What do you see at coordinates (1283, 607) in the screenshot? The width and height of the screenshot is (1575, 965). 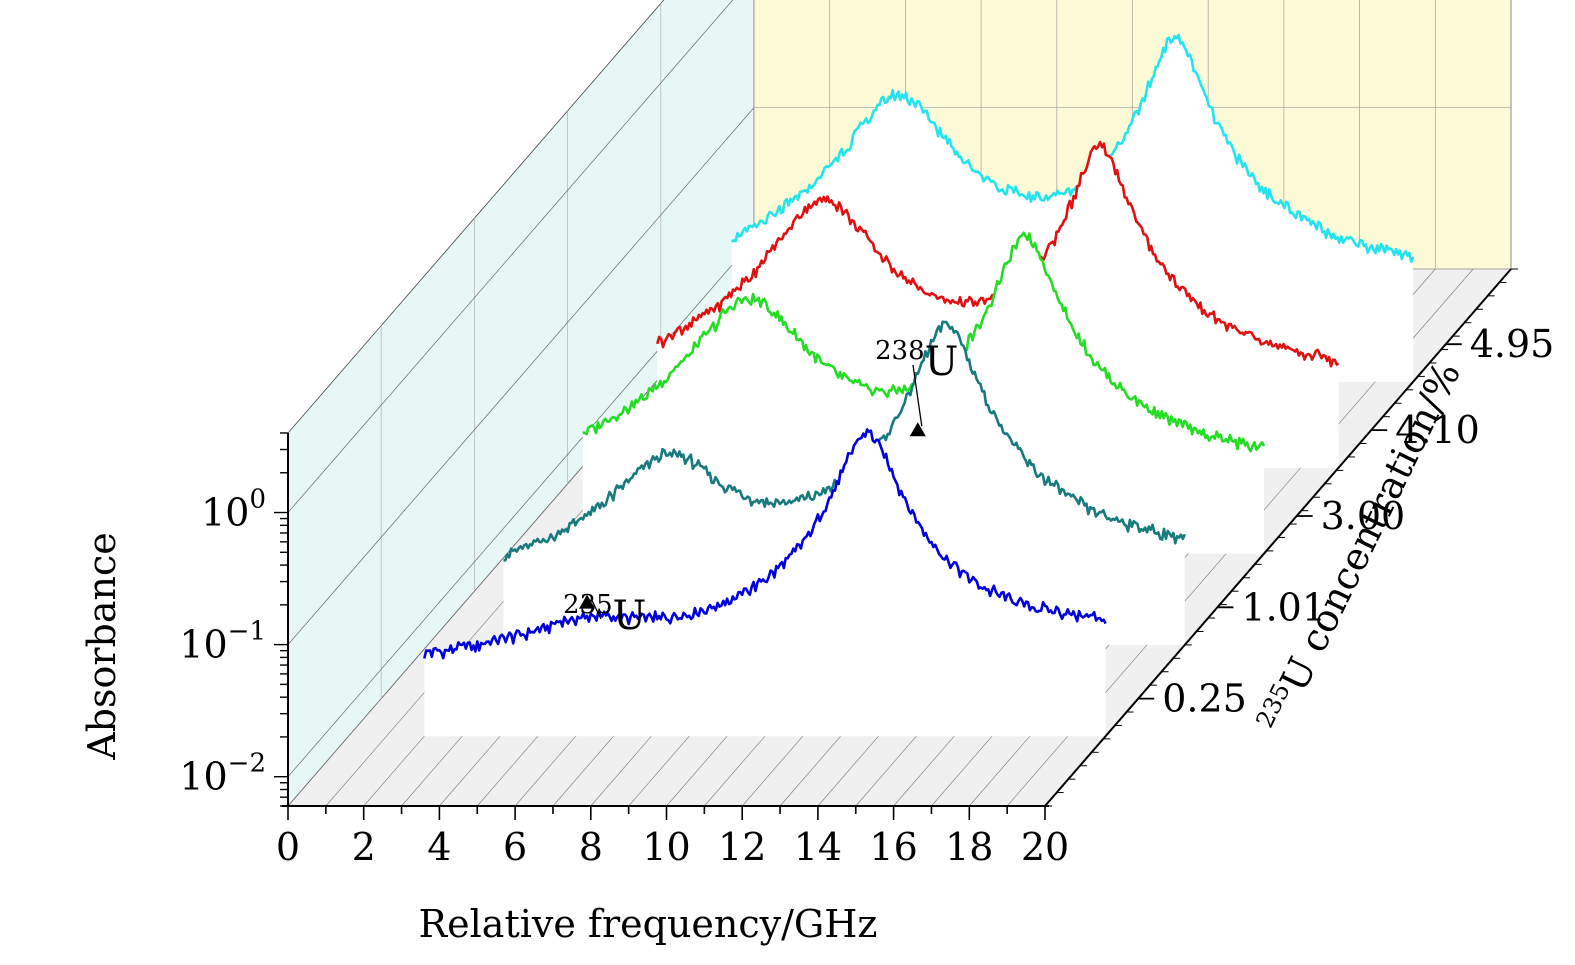 I see `z-tick-label: 1.01` at bounding box center [1283, 607].